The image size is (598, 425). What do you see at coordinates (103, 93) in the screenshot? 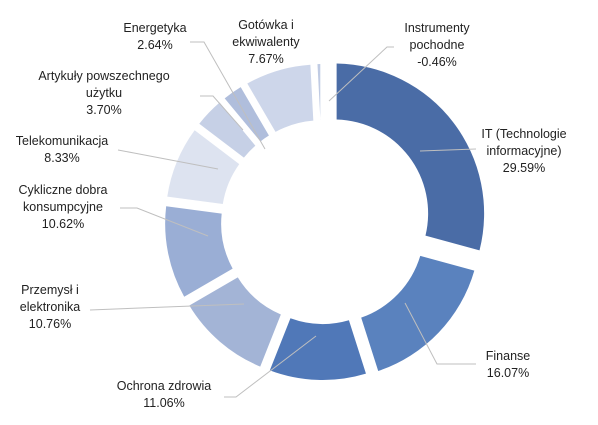
I see `slice-label-6: Artykuły powszechnego użytku 3.70%` at bounding box center [103, 93].